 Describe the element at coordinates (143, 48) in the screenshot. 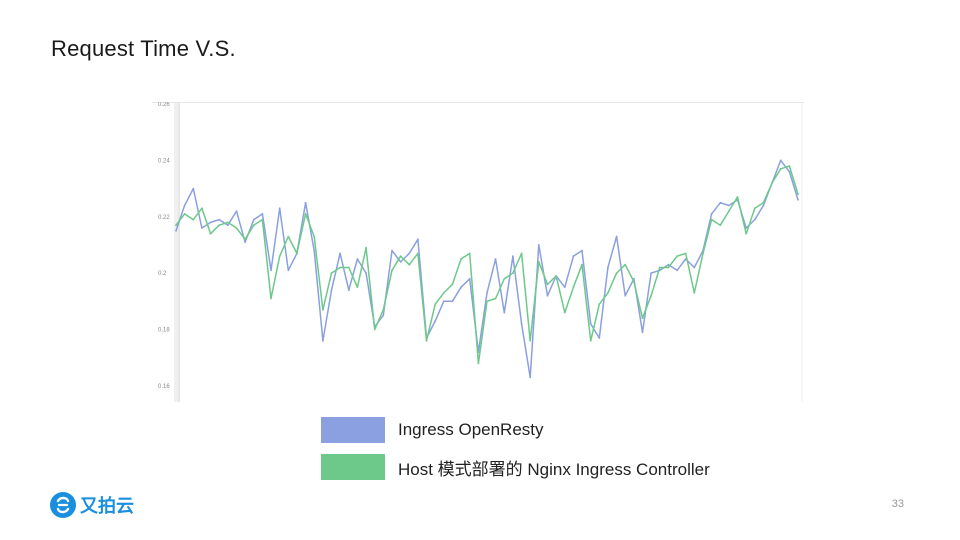

I see `slide-title: Request Time V.S.` at that location.